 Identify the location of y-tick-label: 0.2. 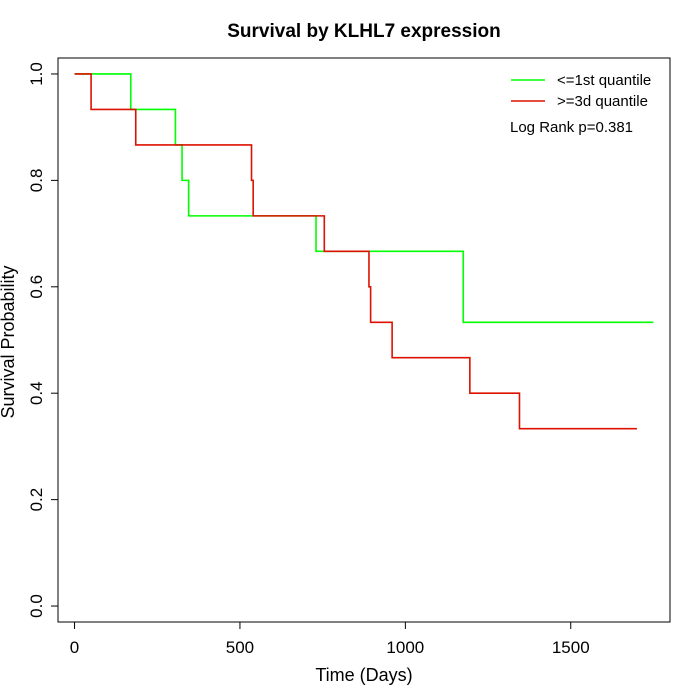
(36, 500).